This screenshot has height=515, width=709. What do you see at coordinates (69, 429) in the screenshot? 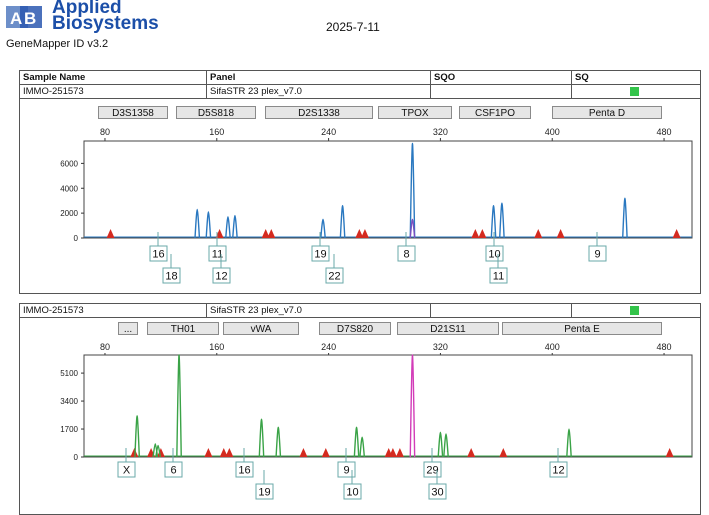
I see `y-tick-label: 1700` at bounding box center [69, 429].